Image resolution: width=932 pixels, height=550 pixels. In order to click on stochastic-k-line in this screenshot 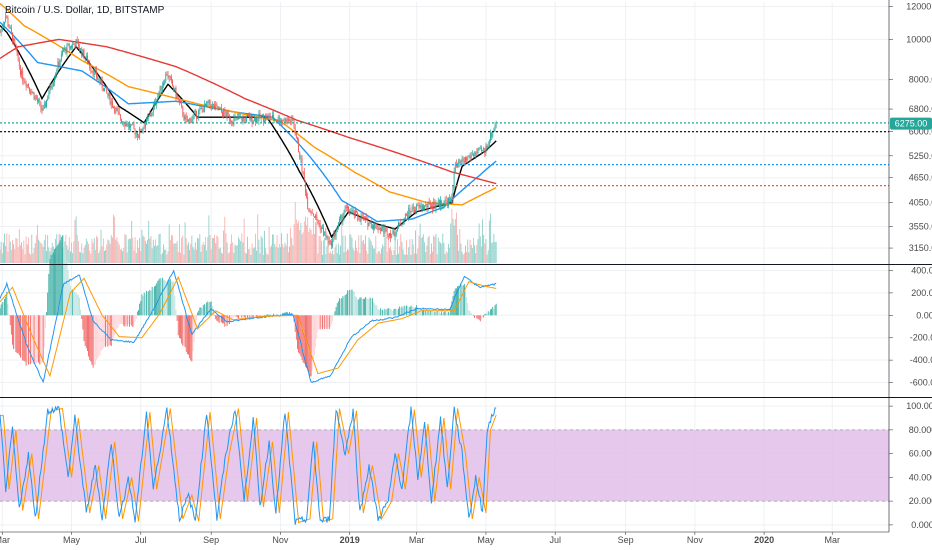, I will do `click(248, 465)`.